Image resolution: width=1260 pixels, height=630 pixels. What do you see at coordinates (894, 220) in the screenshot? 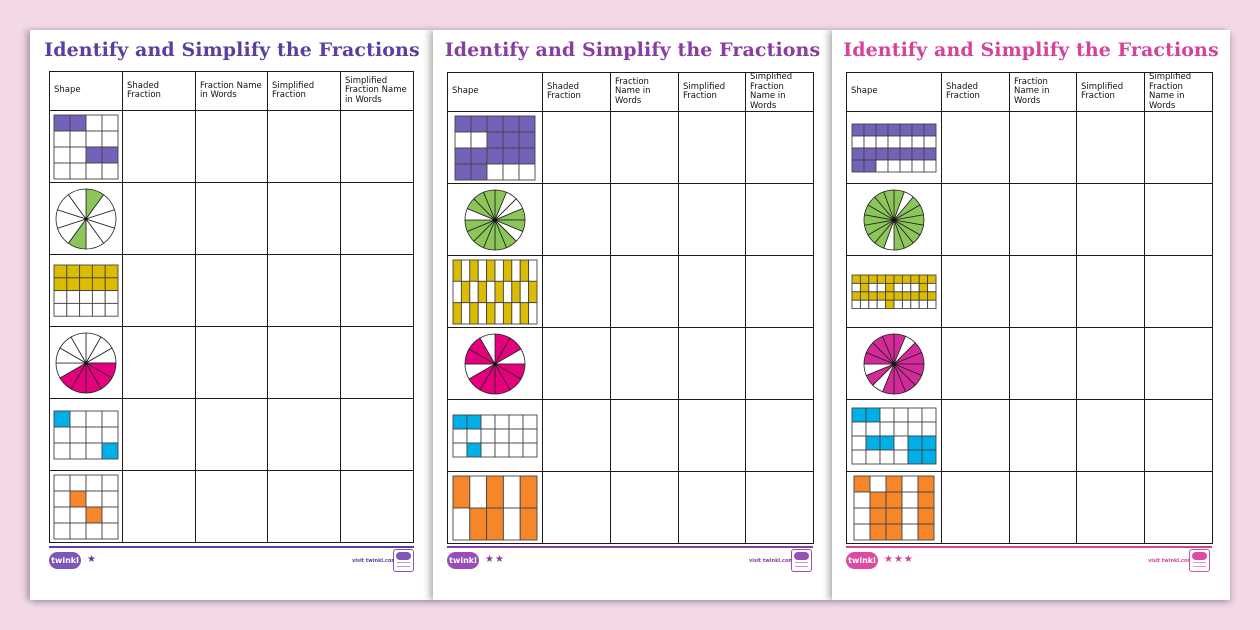
I see `fraction-circle-icon` at bounding box center [894, 220].